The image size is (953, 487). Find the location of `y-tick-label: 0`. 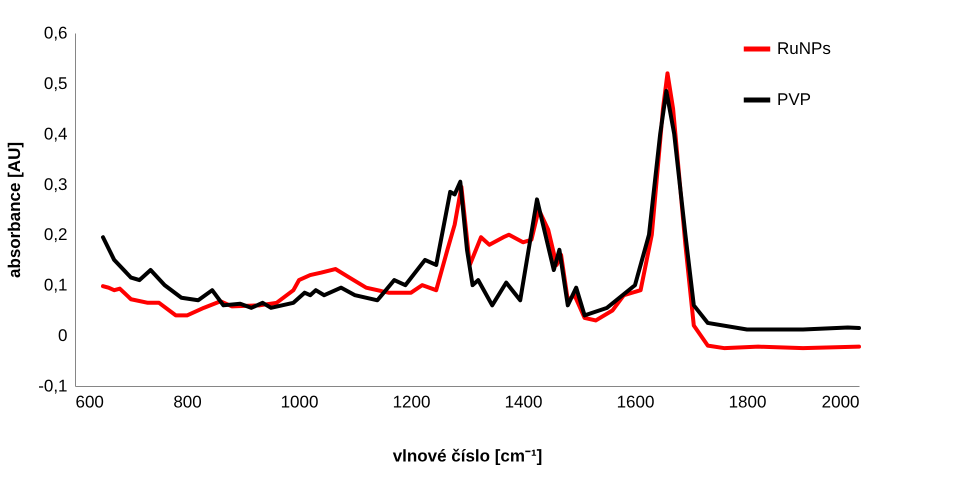

y-tick-label: 0 is located at coordinates (63, 336).